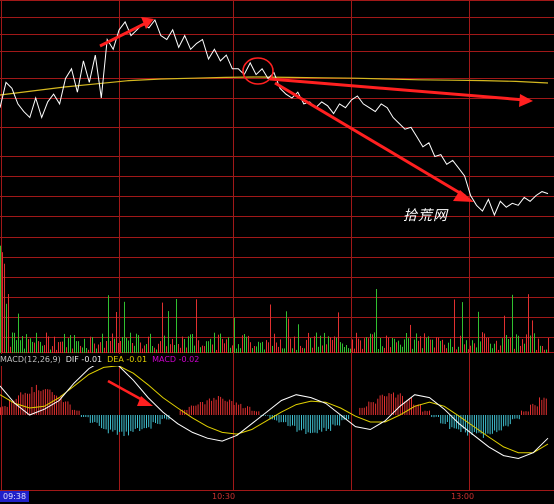 The width and height of the screenshot is (554, 504). I want to click on arrow-up, so click(124, 34).